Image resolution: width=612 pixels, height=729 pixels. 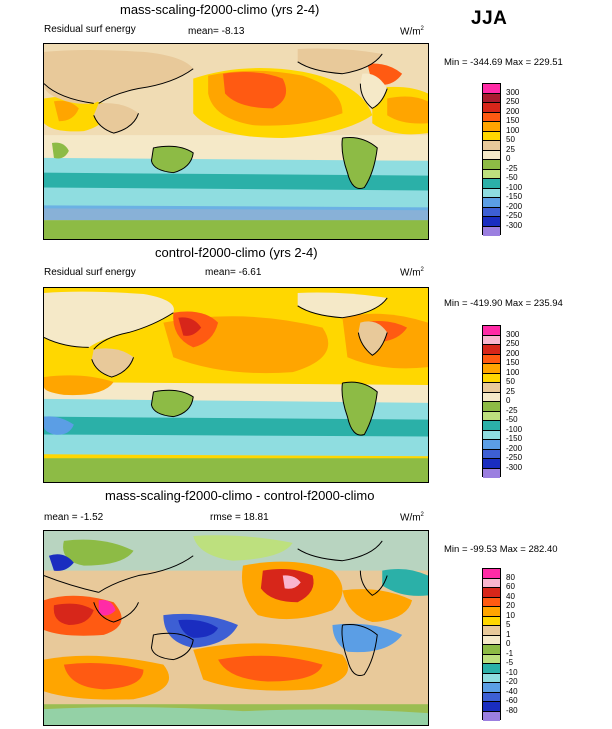 I want to click on panel-2-colorbar, so click(x=491, y=401).